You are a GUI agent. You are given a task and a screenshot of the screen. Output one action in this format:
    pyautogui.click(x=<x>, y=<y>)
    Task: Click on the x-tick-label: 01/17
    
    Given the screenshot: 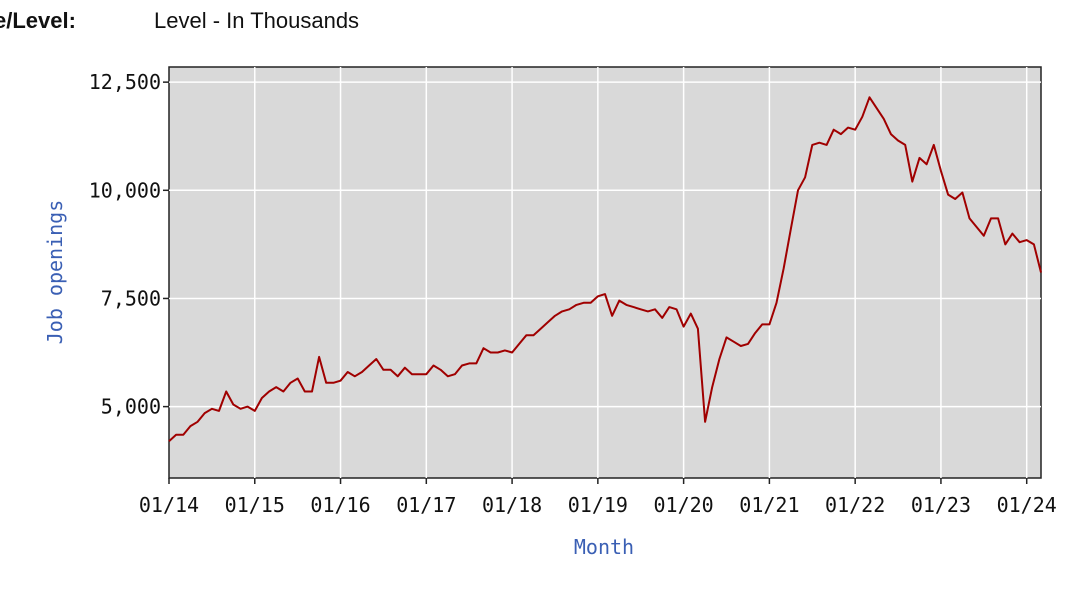 What is the action you would take?
    pyautogui.click(x=426, y=505)
    